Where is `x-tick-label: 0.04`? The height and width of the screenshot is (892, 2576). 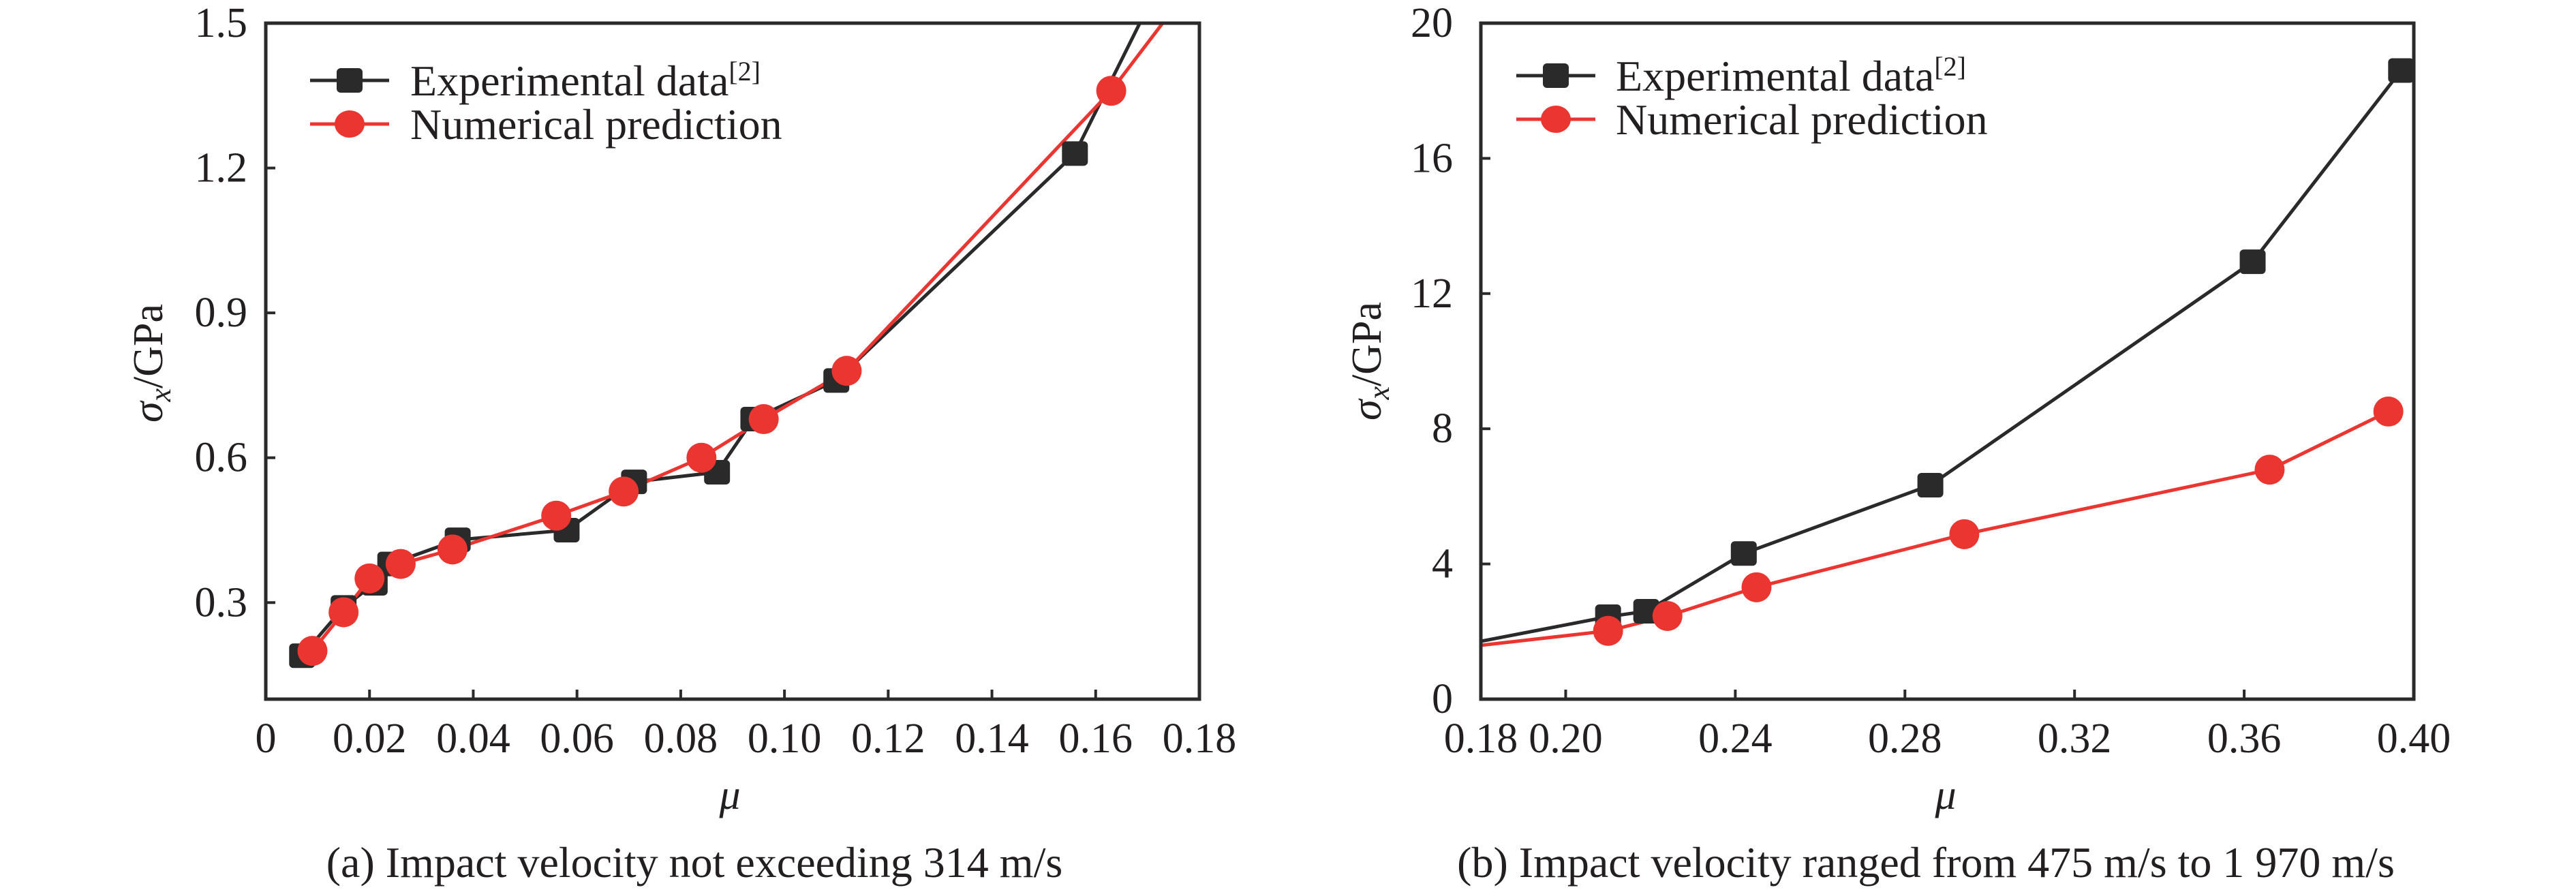
x-tick-label: 0.04 is located at coordinates (473, 739).